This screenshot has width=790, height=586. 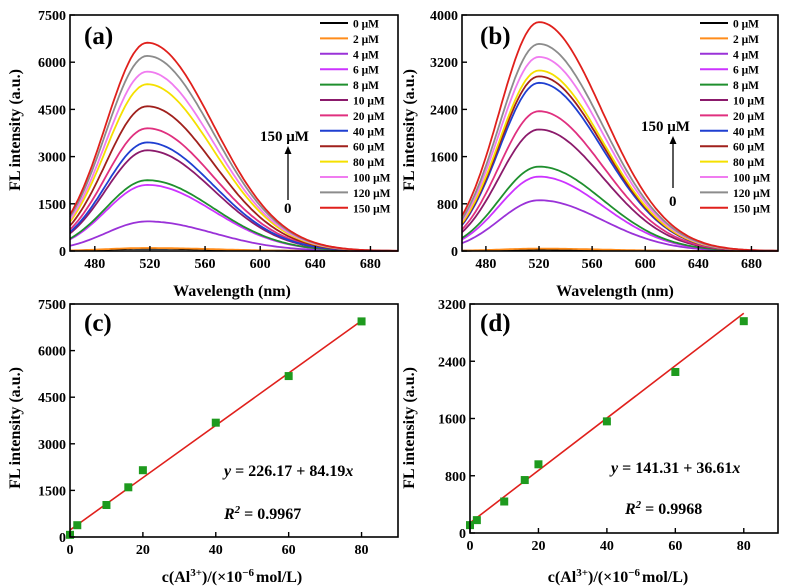 I want to click on panel-b-series-80uM, so click(x=619, y=160).